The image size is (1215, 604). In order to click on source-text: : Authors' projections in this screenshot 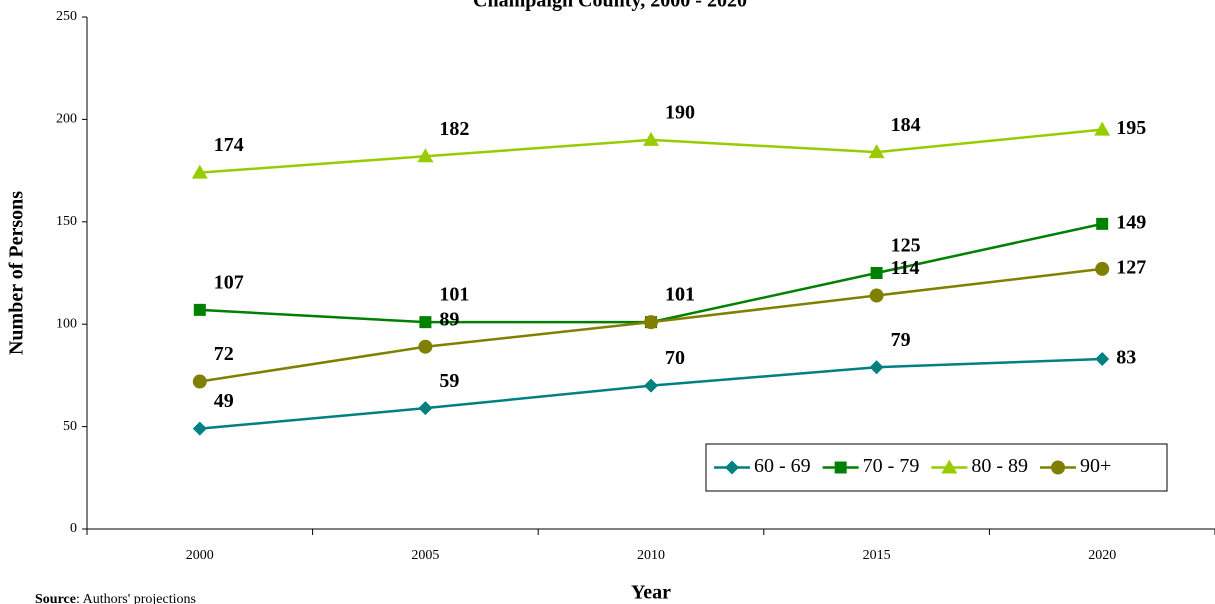, I will do `click(136, 598)`.